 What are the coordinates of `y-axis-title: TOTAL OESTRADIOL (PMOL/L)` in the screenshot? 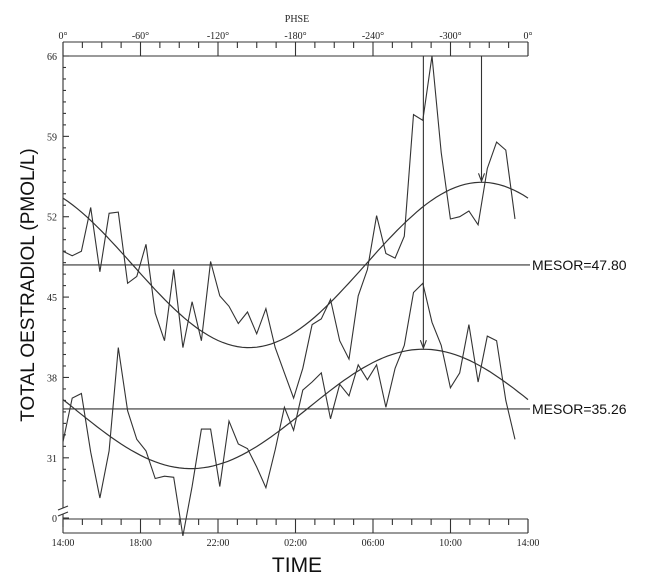 It's located at (28, 284).